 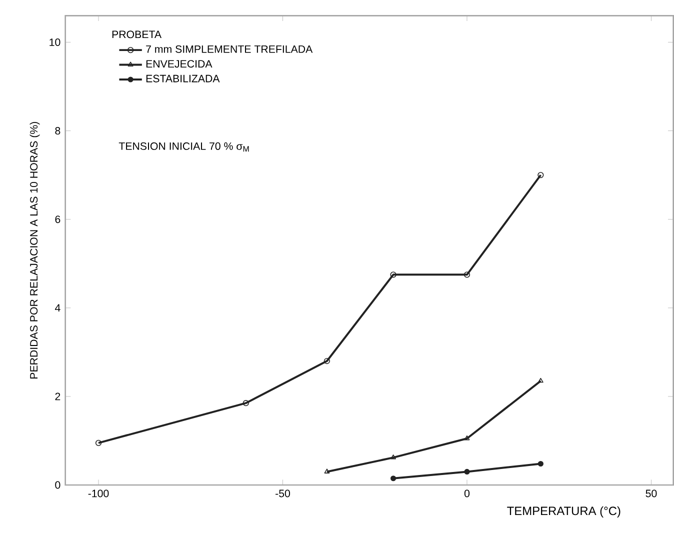 What do you see at coordinates (57, 131) in the screenshot?
I see `y-tick-label: 8` at bounding box center [57, 131].